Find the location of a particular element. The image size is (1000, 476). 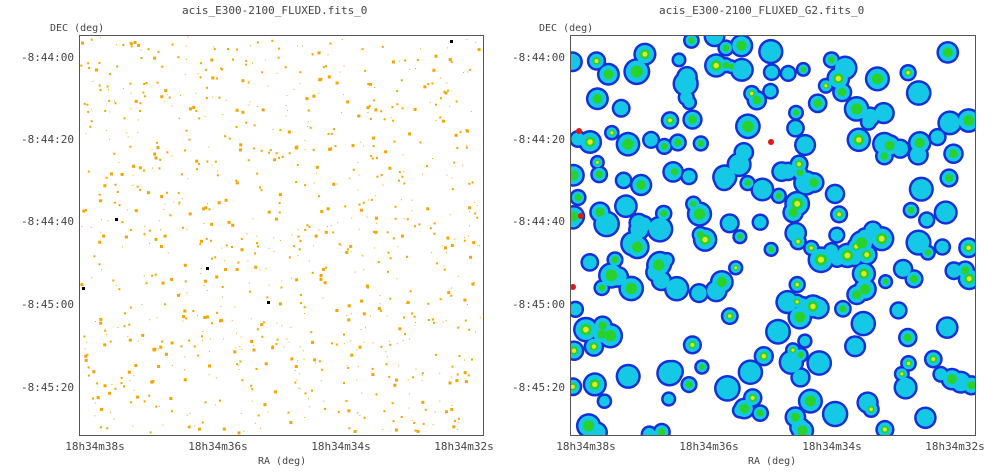

right-dec-tick: -8:44:20 is located at coordinates (538, 139).